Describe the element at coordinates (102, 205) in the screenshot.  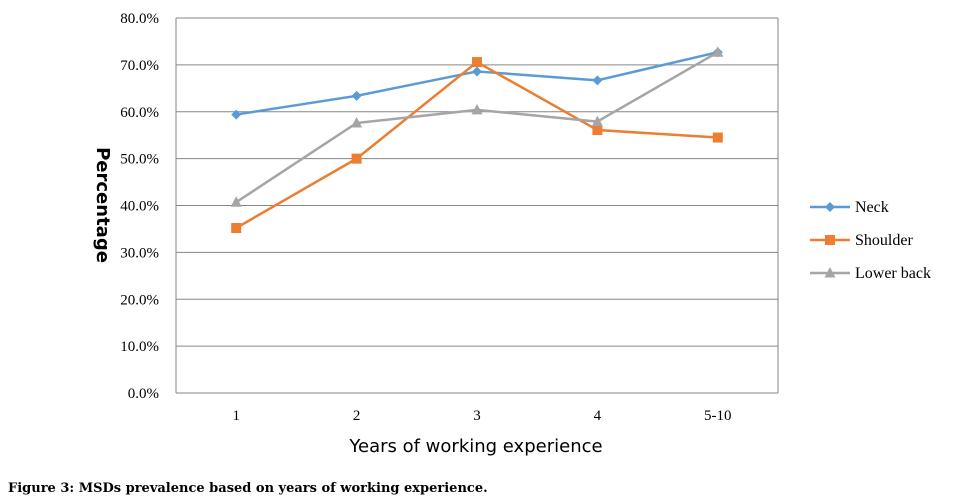
I see `y-axis-title: Percentage` at that location.